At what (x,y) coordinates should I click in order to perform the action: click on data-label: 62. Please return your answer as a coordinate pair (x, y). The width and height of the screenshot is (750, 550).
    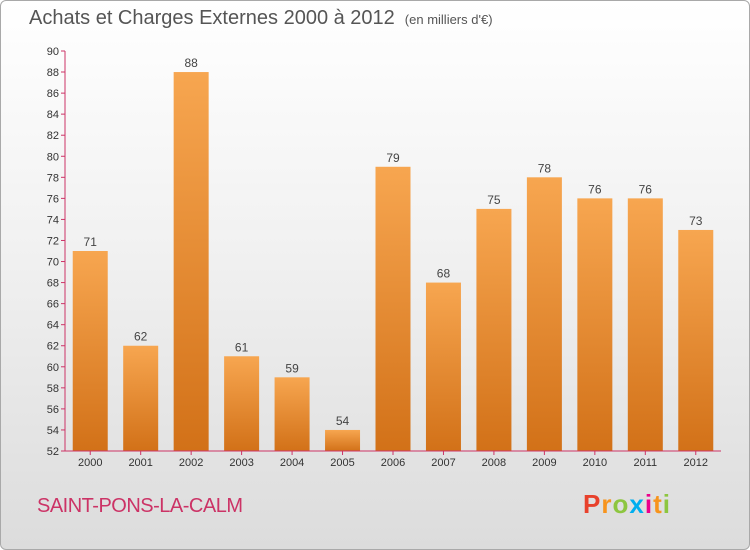
    Looking at the image, I should click on (141, 337).